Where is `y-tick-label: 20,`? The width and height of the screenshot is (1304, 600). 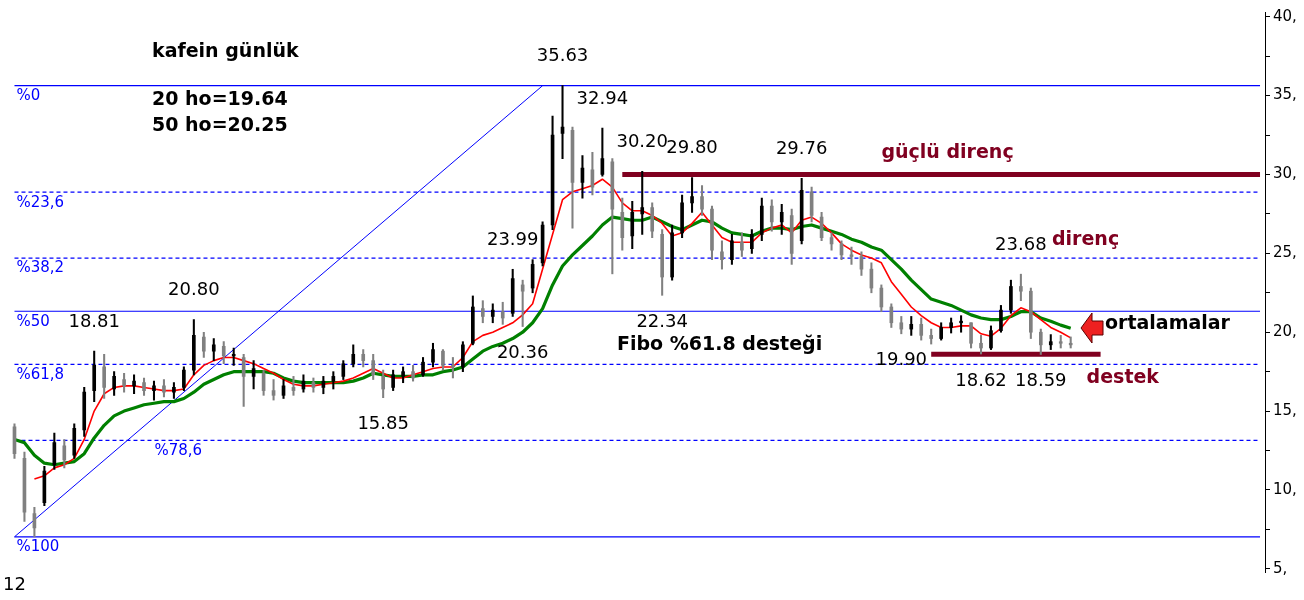 y-tick-label: 20, is located at coordinates (1285, 331).